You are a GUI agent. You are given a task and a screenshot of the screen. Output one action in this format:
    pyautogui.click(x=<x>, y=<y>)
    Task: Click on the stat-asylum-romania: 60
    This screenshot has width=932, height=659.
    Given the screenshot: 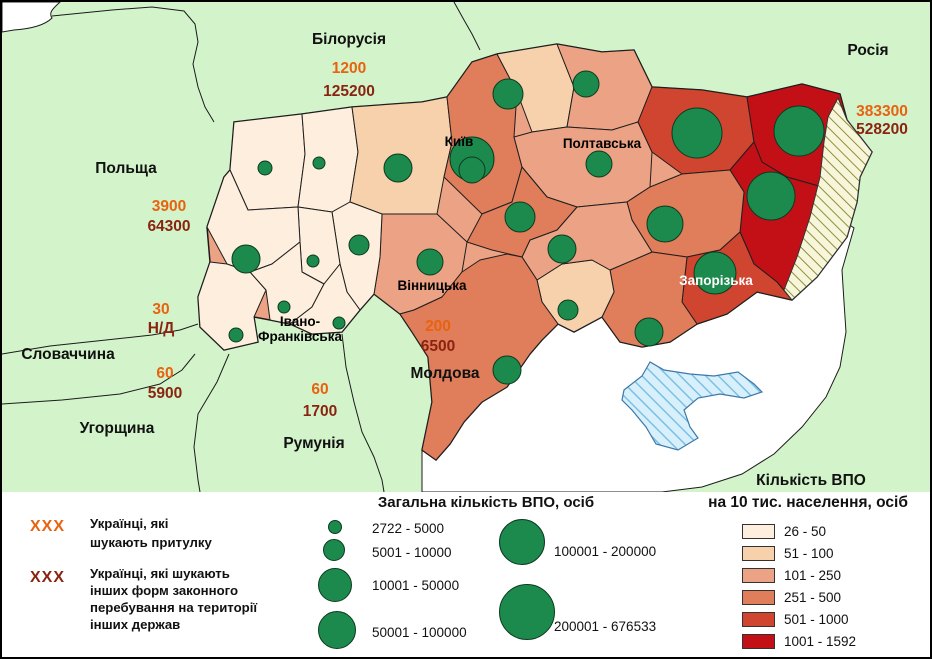 What is the action you would take?
    pyautogui.click(x=319, y=389)
    